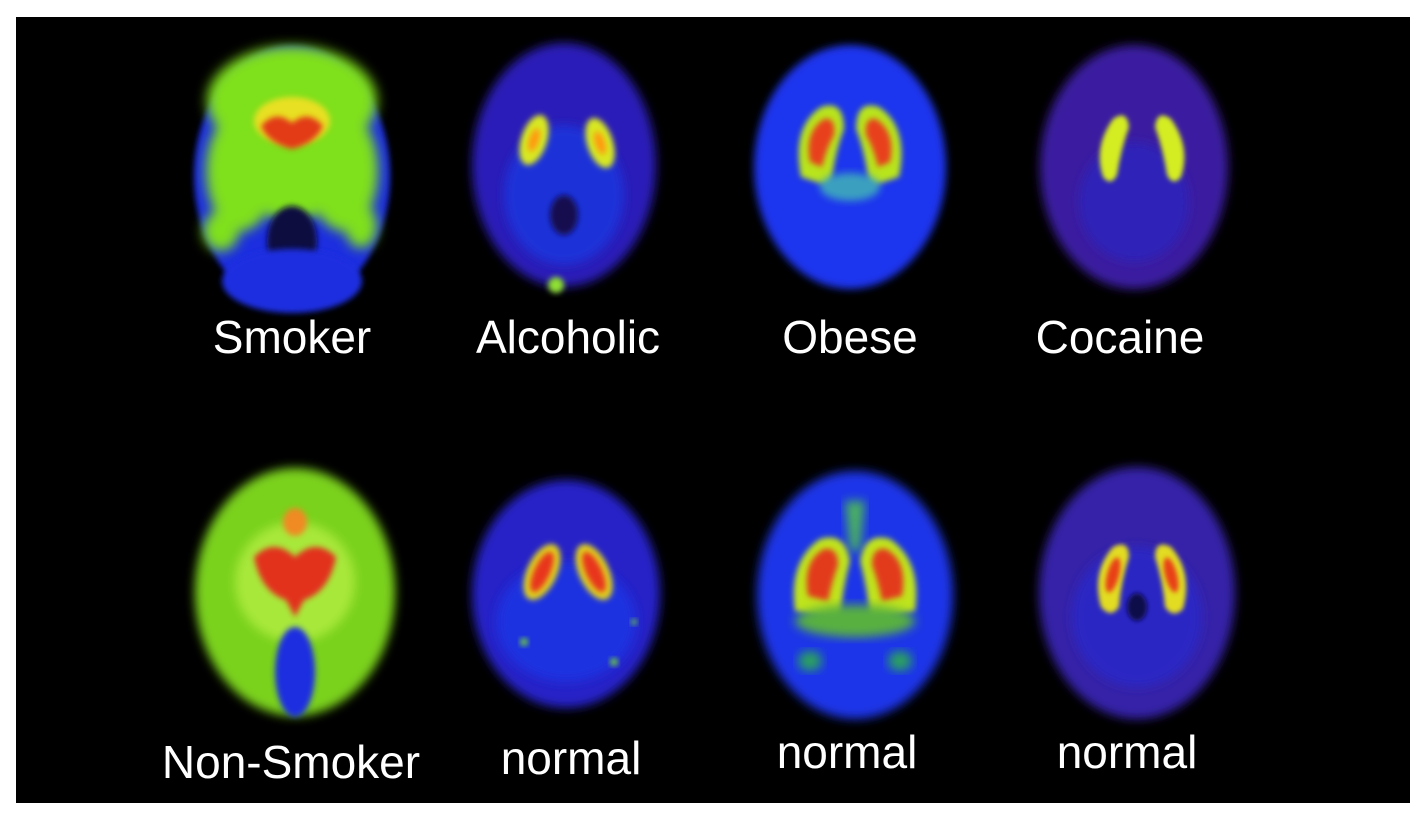 The width and height of the screenshot is (1428, 814). What do you see at coordinates (855, 595) in the screenshot?
I see `brain-scan-normal-obese-control` at bounding box center [855, 595].